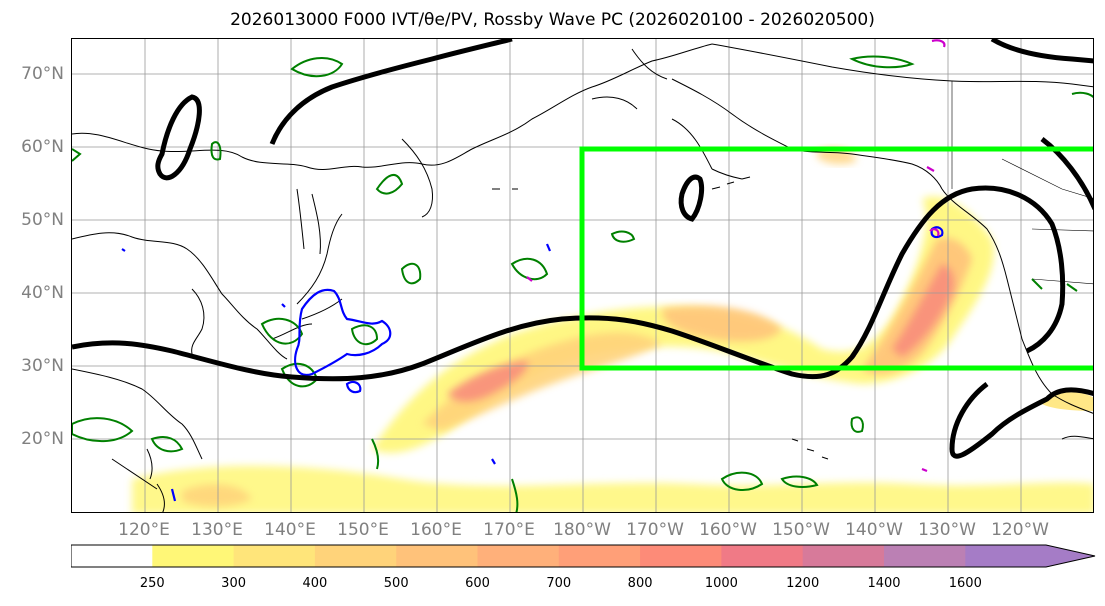 The image size is (1105, 606). Describe the element at coordinates (1021, 420) in the screenshot. I see `rossby-contour-se` at that location.